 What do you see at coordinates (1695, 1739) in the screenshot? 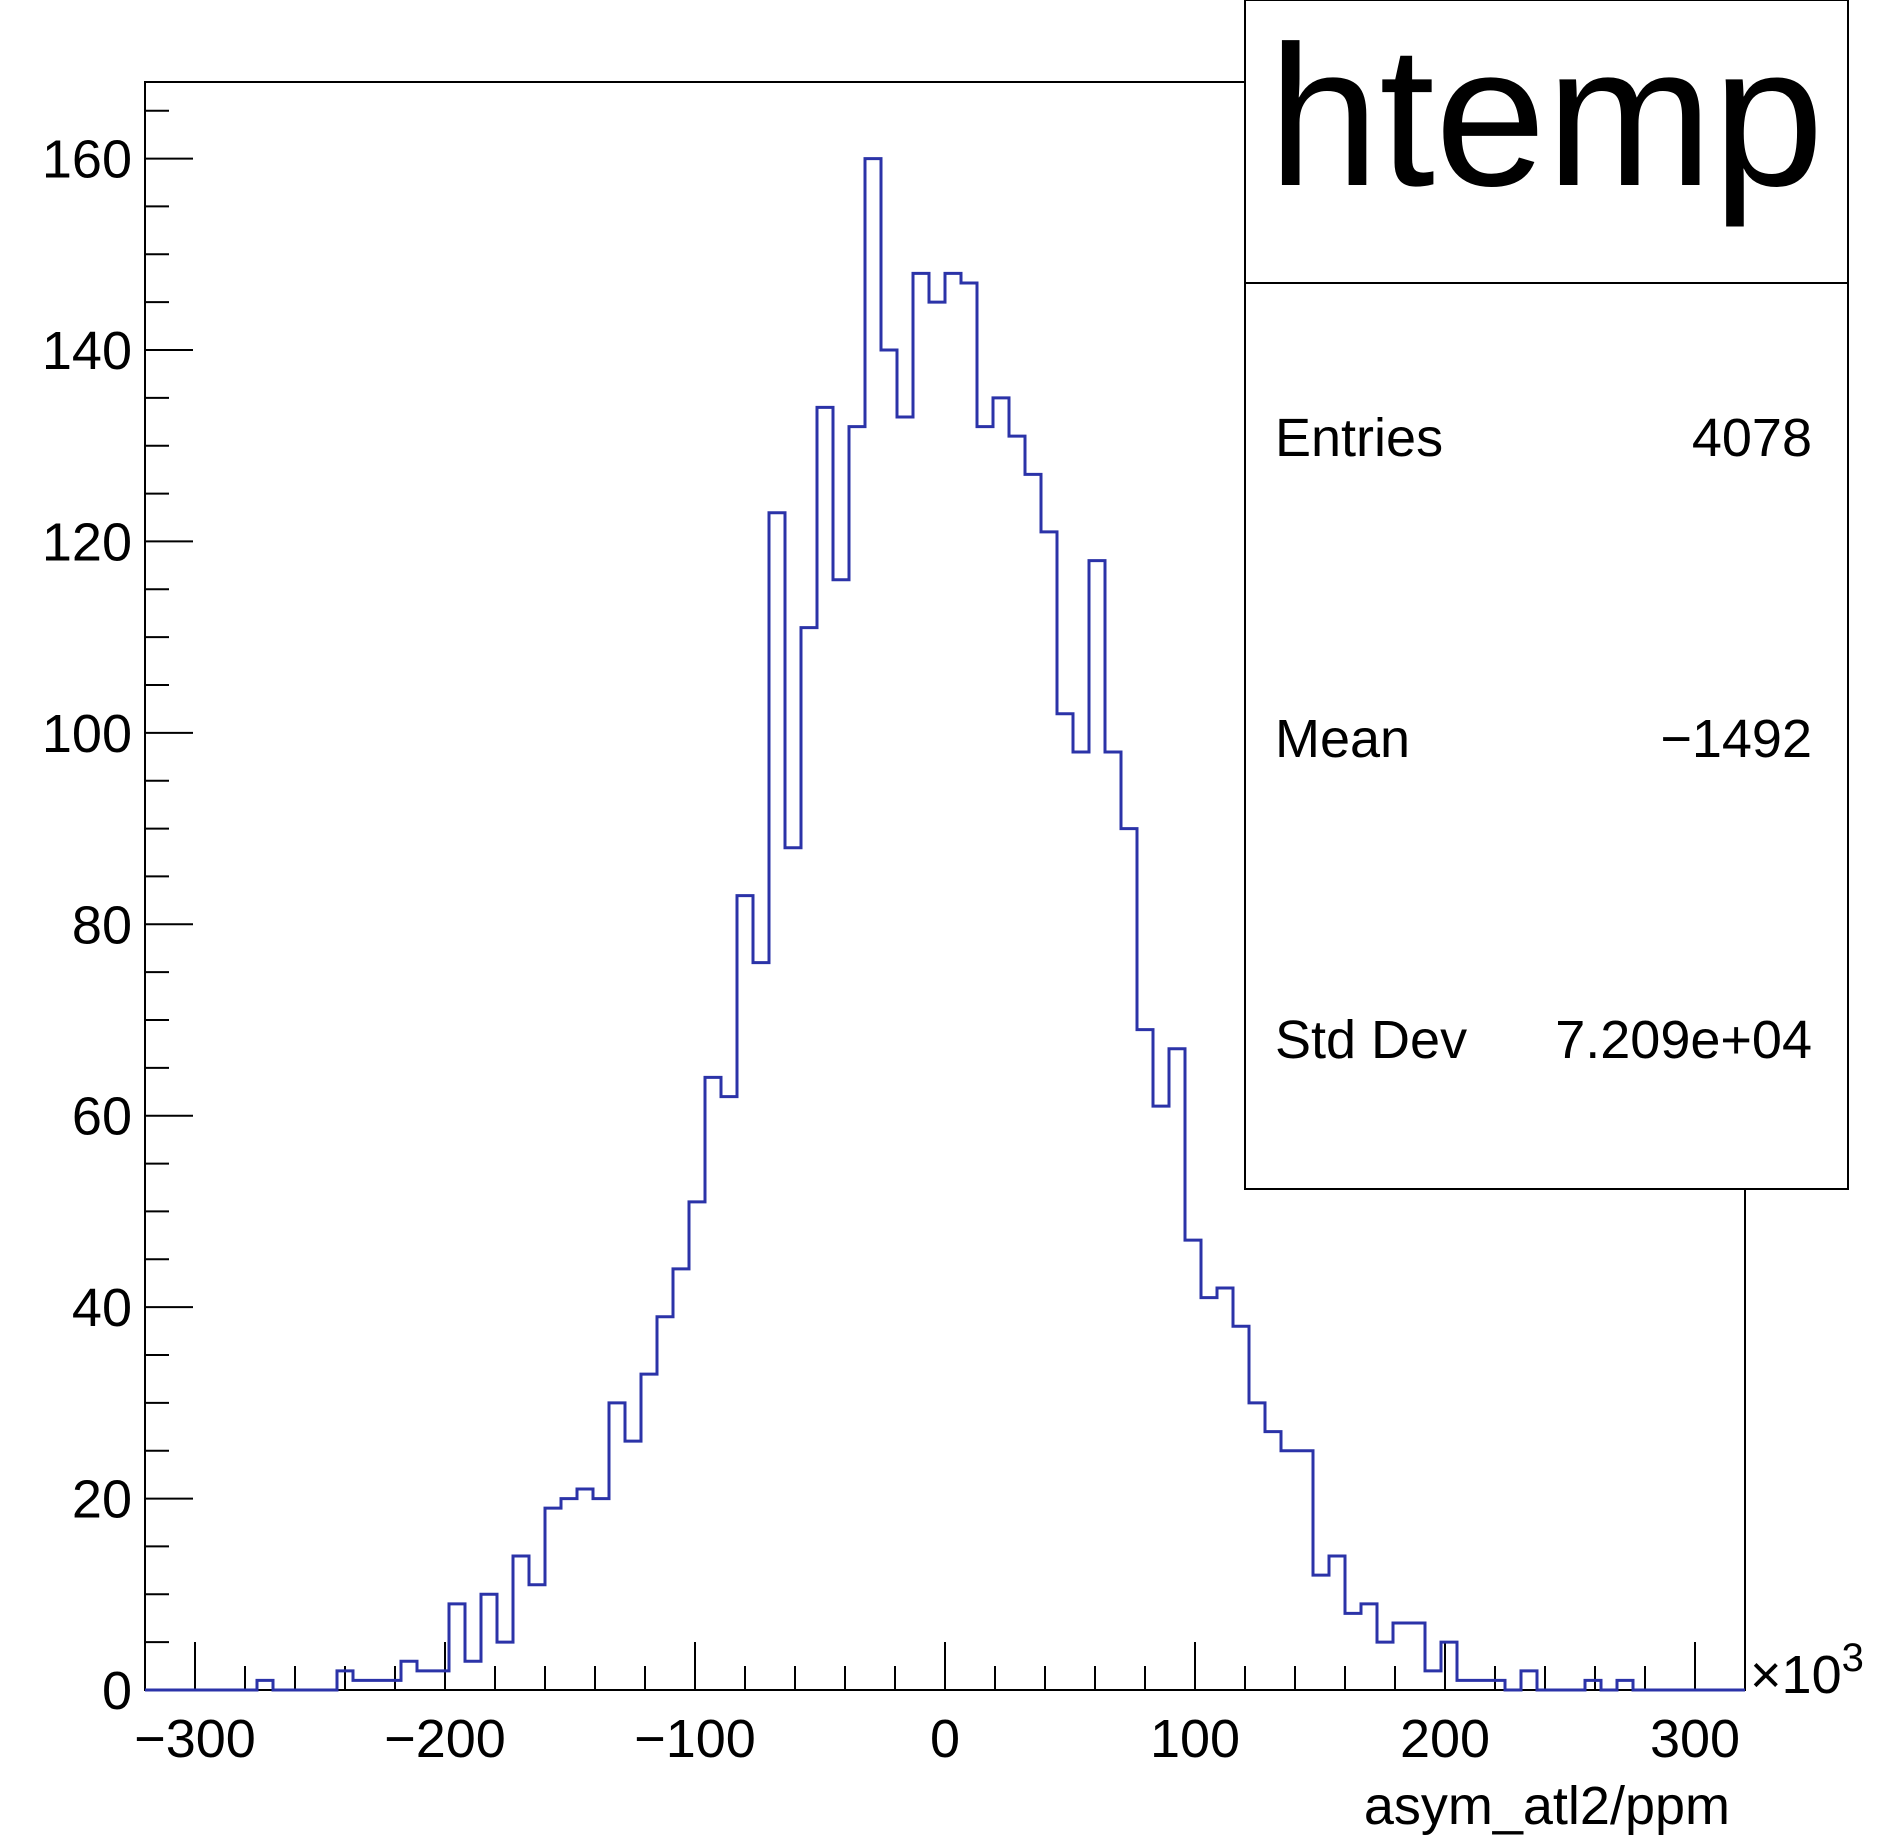
I see `x-tick-label: 300` at bounding box center [1695, 1739].